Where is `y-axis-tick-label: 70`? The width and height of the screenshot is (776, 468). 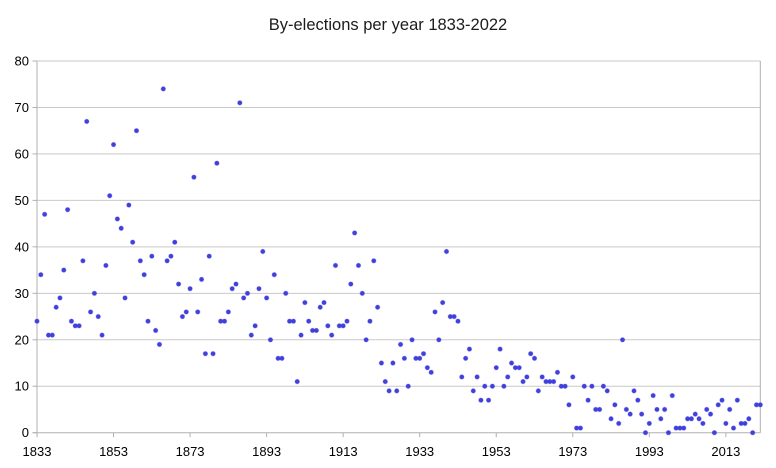 y-axis-tick-label: 70 is located at coordinates (22, 107).